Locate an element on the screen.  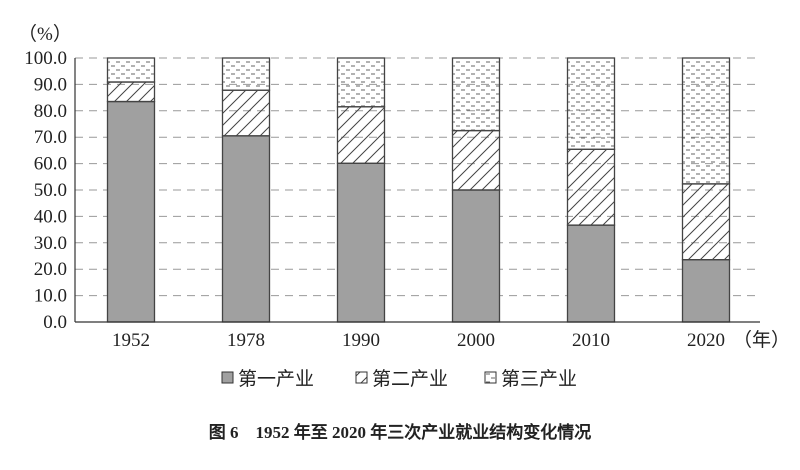
legend-swatch-primary is located at coordinates (227, 377).